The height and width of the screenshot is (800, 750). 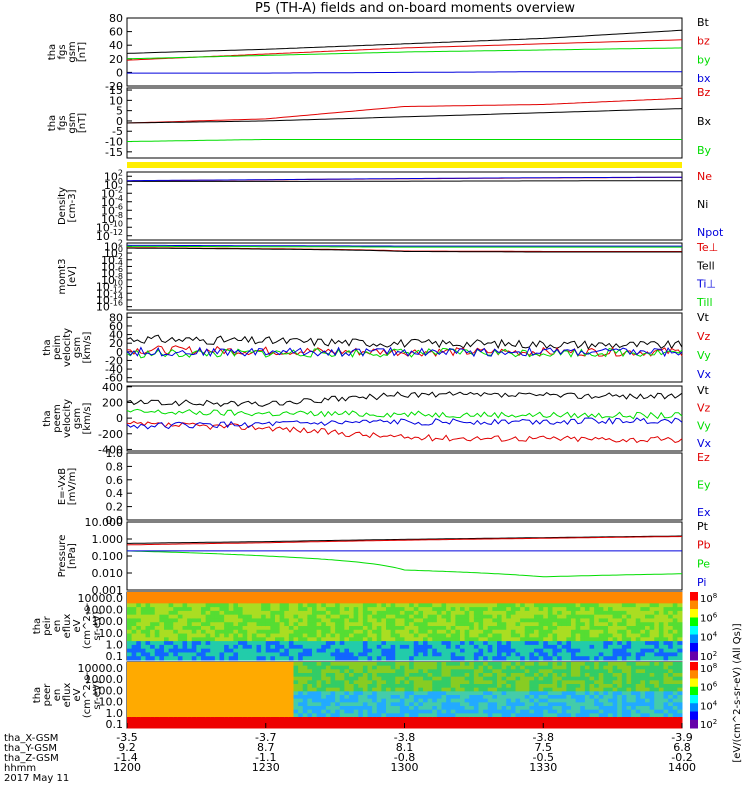 What do you see at coordinates (72, 276) in the screenshot?
I see `panel-3-ylabel-line: [eV]` at bounding box center [72, 276].